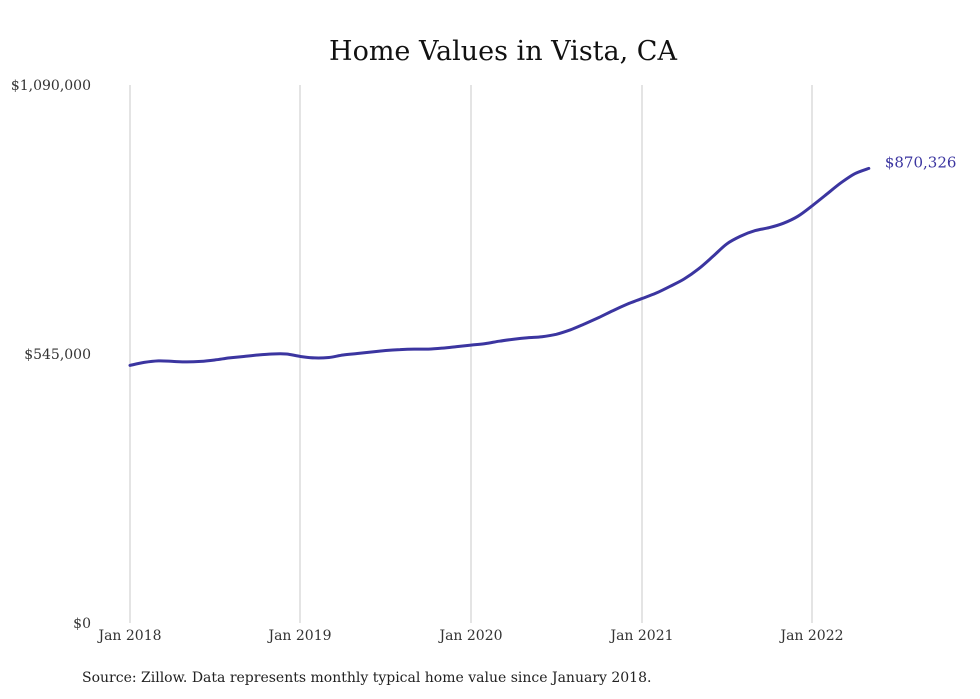 This screenshot has height=699, width=980. Describe the element at coordinates (51, 86) in the screenshot. I see `y-tick-label: $1,090,000` at that location.